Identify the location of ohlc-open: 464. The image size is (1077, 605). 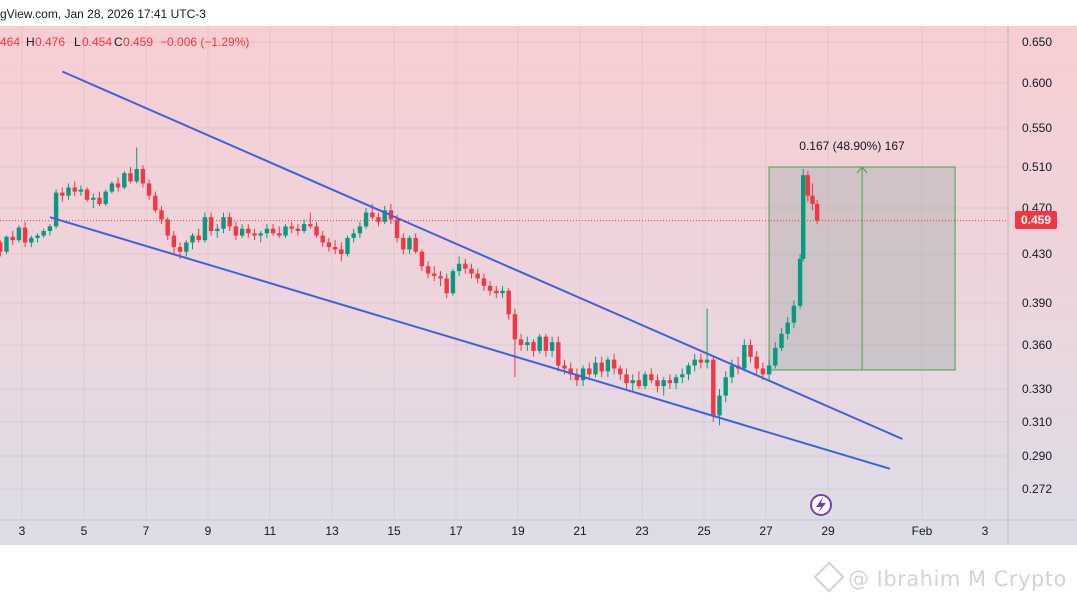
(10, 42).